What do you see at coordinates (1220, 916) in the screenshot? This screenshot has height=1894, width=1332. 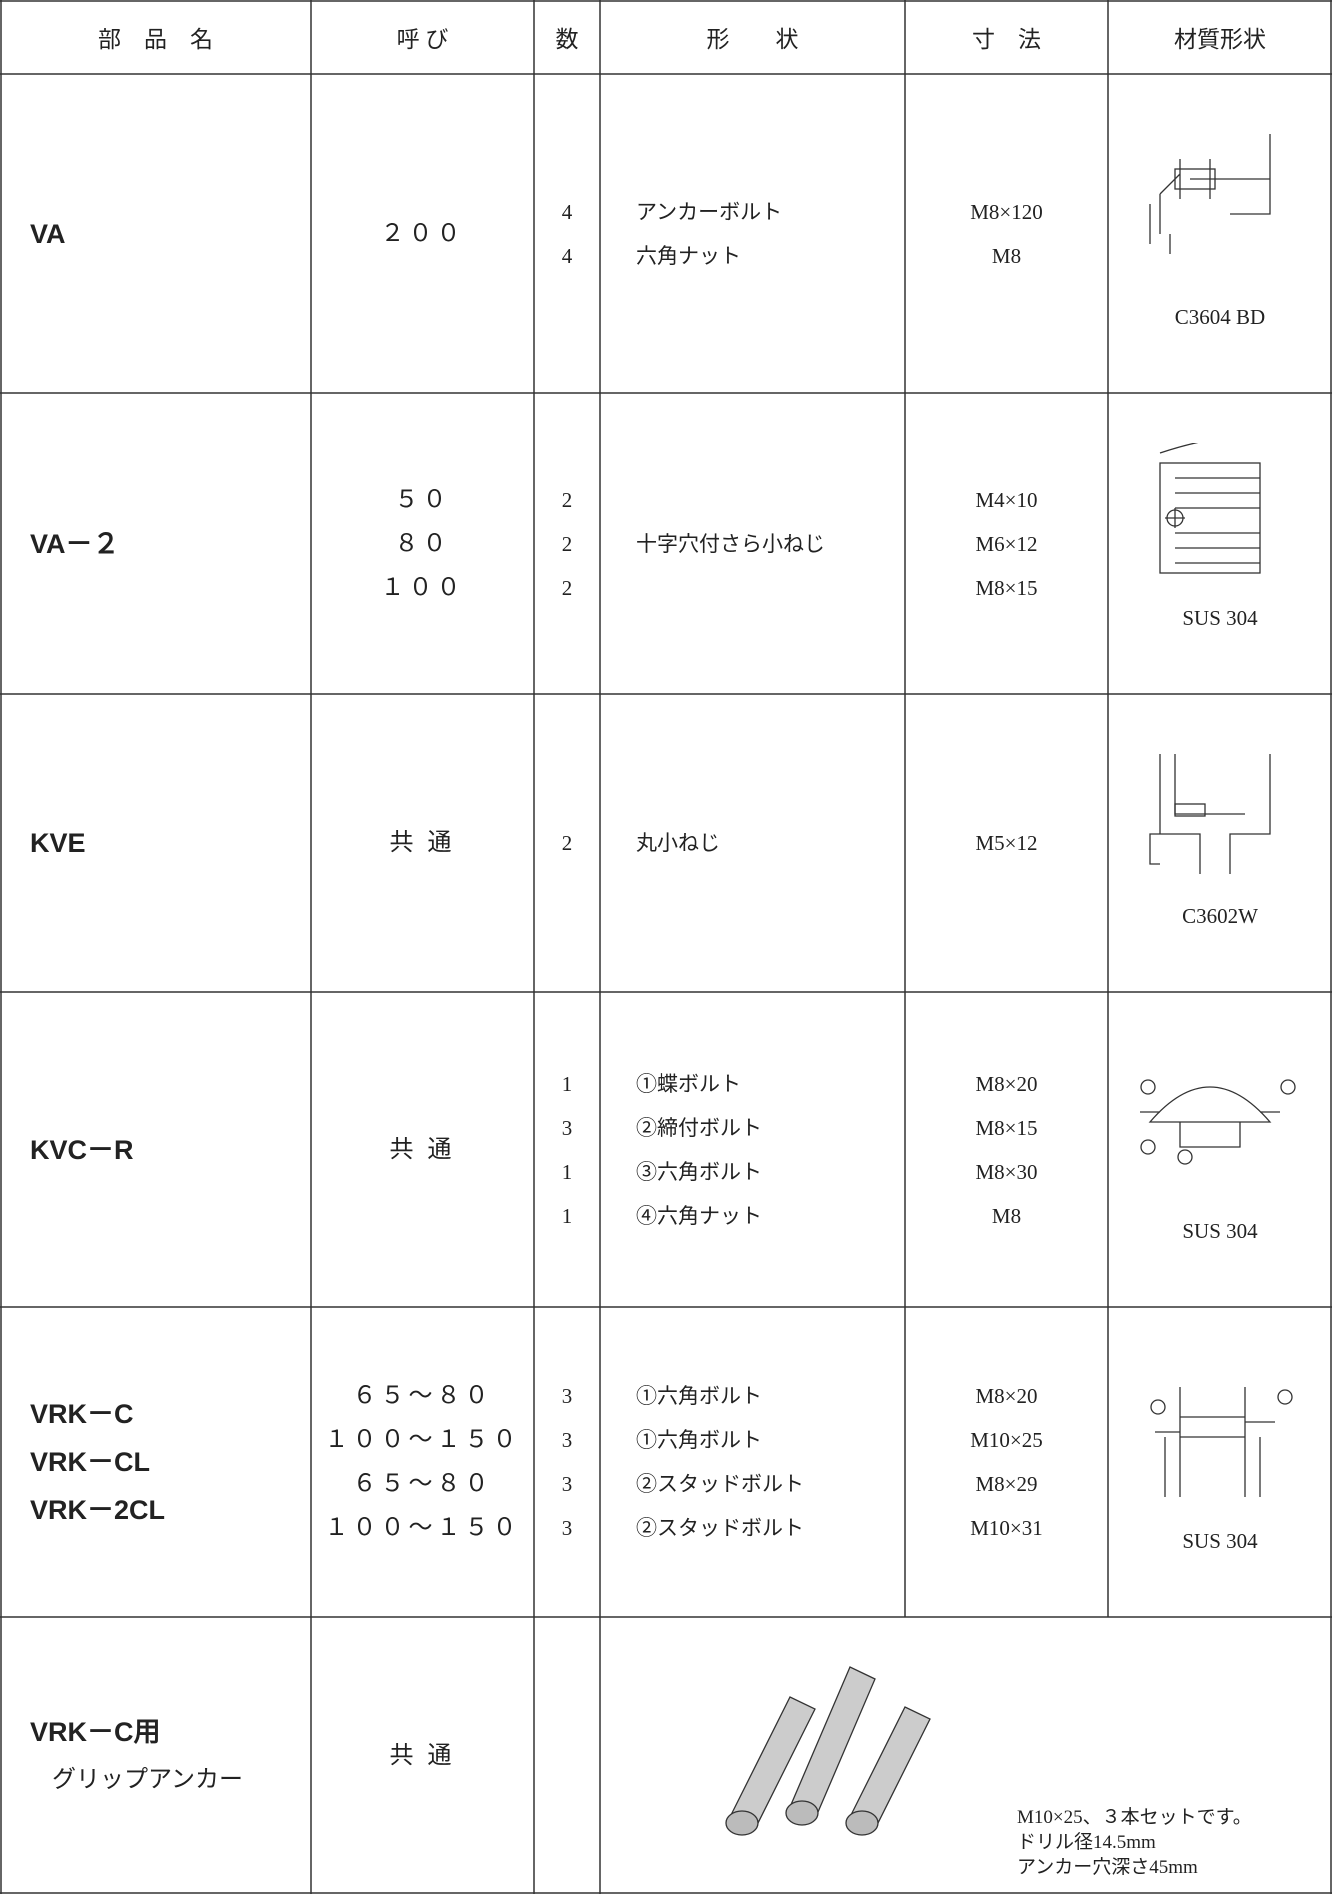 I see `material: C3602W` at bounding box center [1220, 916].